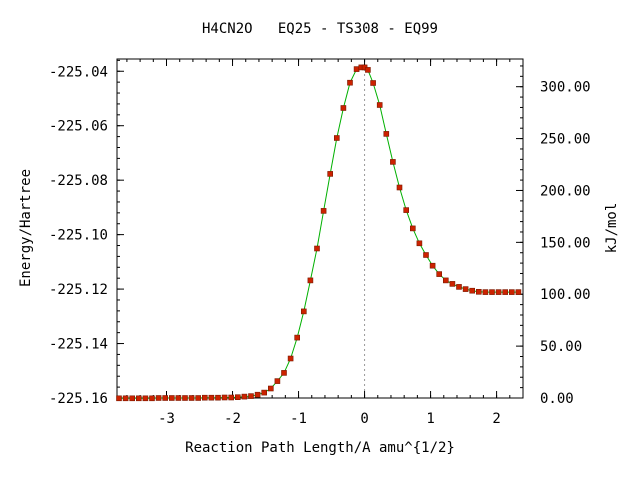 This screenshot has width=640, height=485. What do you see at coordinates (430, 419) in the screenshot?
I see `x-tick-label: 1` at bounding box center [430, 419].